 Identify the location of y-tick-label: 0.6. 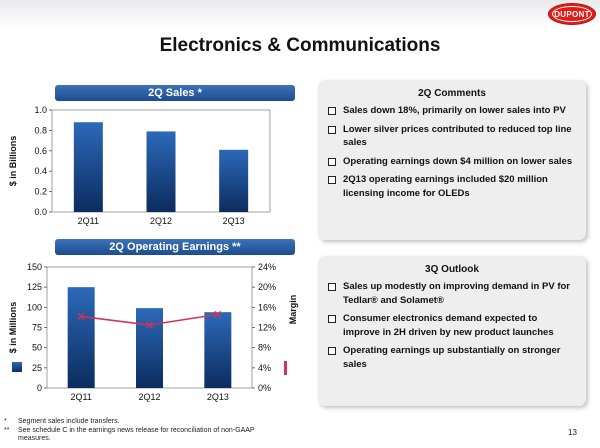
(40, 151).